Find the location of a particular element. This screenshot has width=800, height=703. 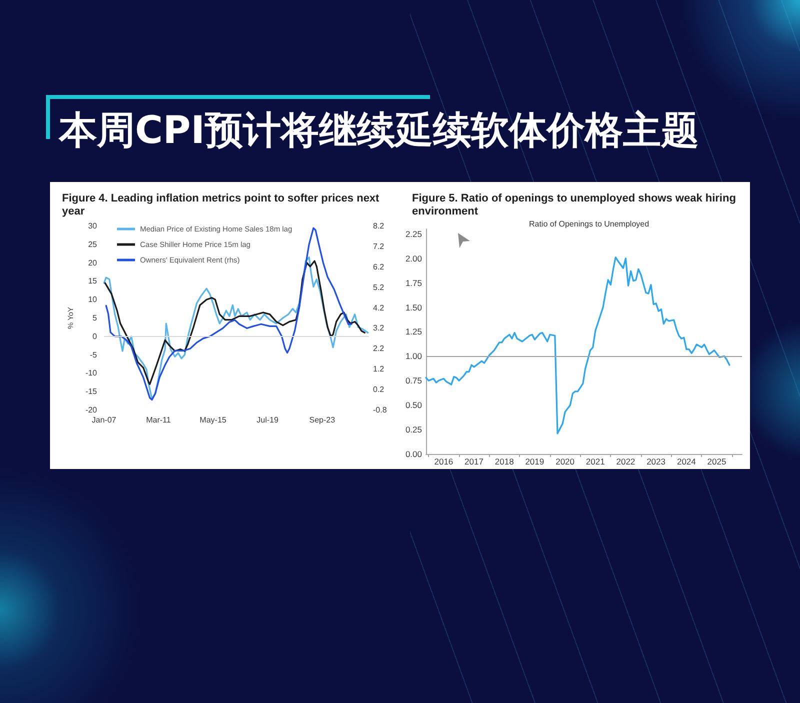

x-tick-label: Jan-07 is located at coordinates (104, 420).